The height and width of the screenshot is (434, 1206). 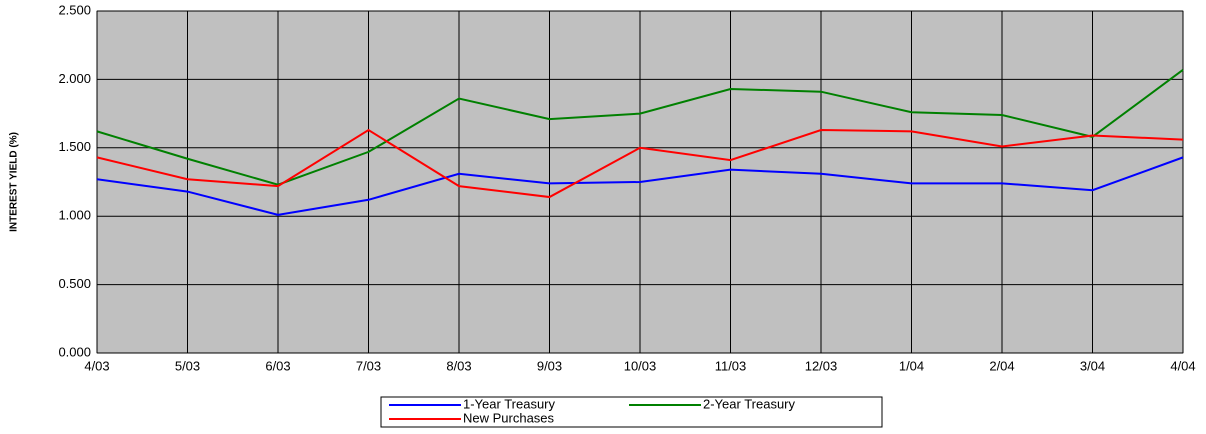 I want to click on x-tick-label: 9/03, so click(x=549, y=365).